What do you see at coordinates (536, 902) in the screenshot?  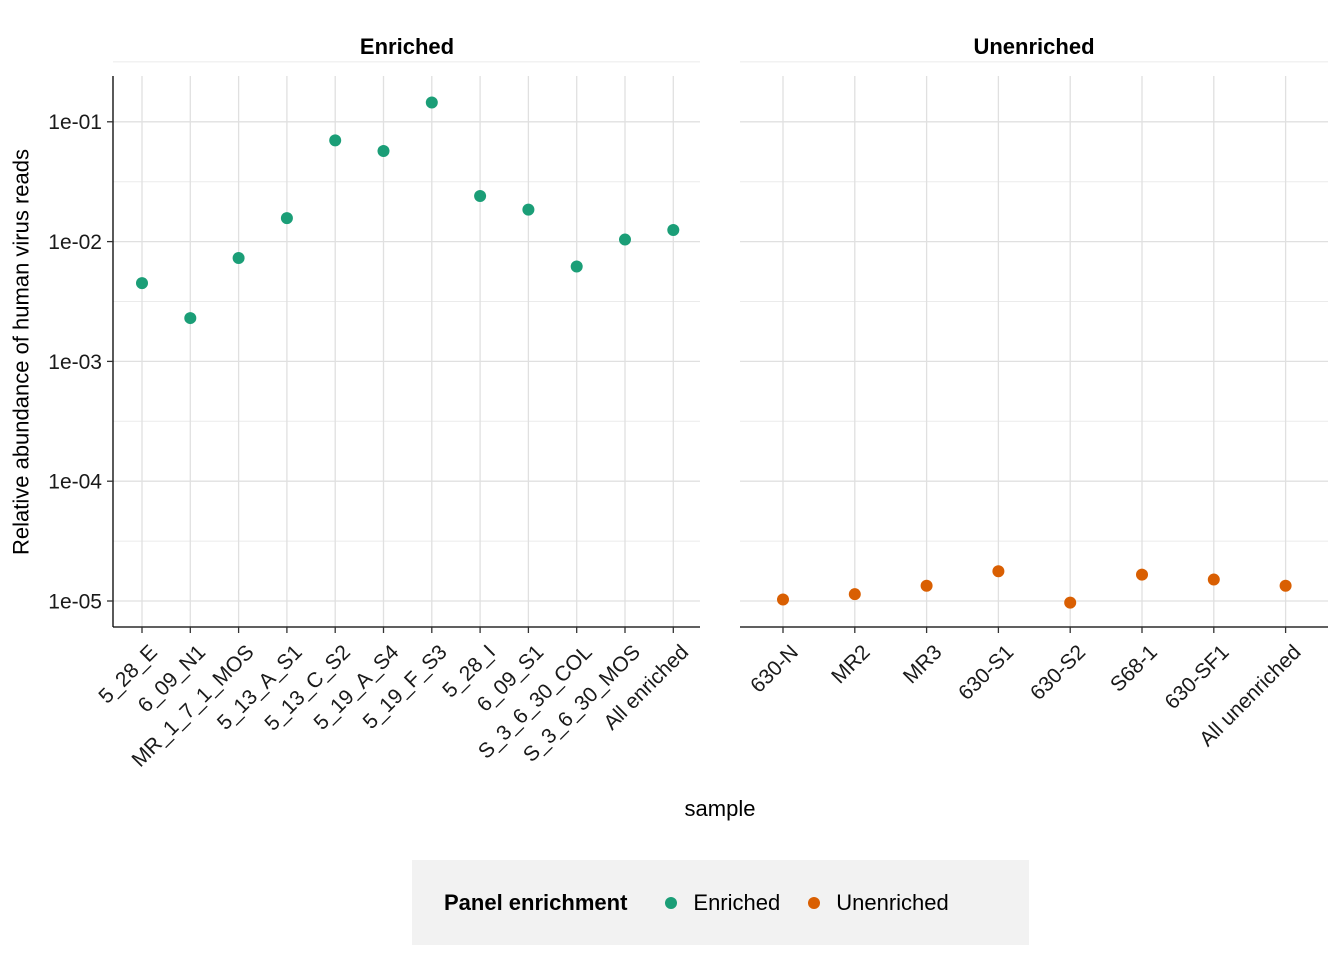 I see `legend-title: Panel enrichment` at bounding box center [536, 902].